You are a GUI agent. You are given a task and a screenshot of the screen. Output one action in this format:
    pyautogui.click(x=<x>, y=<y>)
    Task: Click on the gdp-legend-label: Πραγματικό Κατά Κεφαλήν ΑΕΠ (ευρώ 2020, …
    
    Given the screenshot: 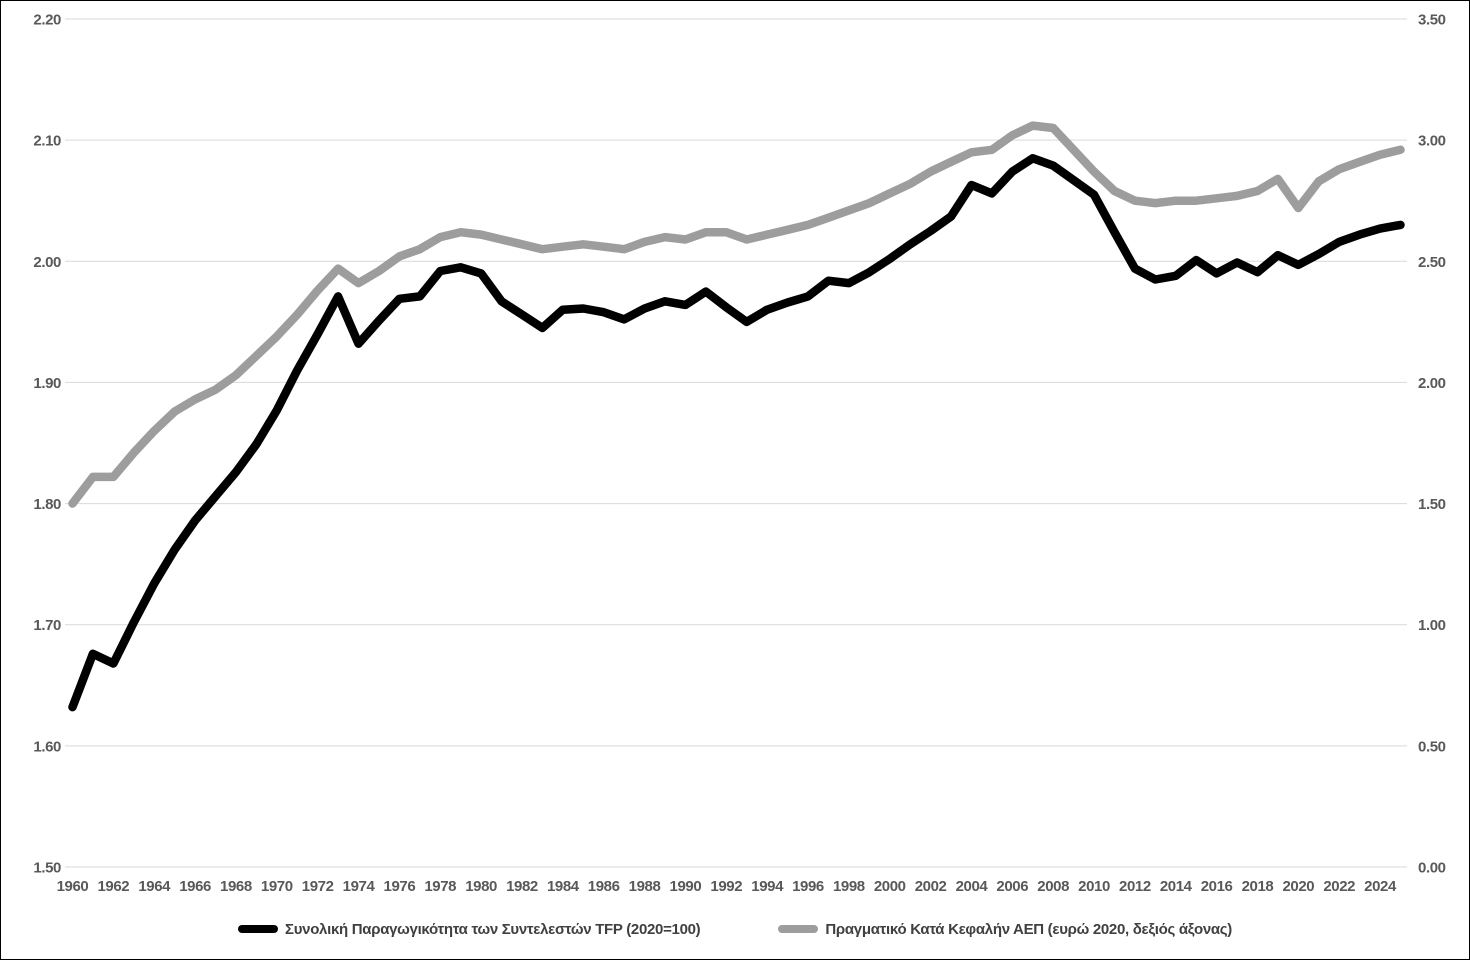 What is the action you would take?
    pyautogui.click(x=1028, y=929)
    